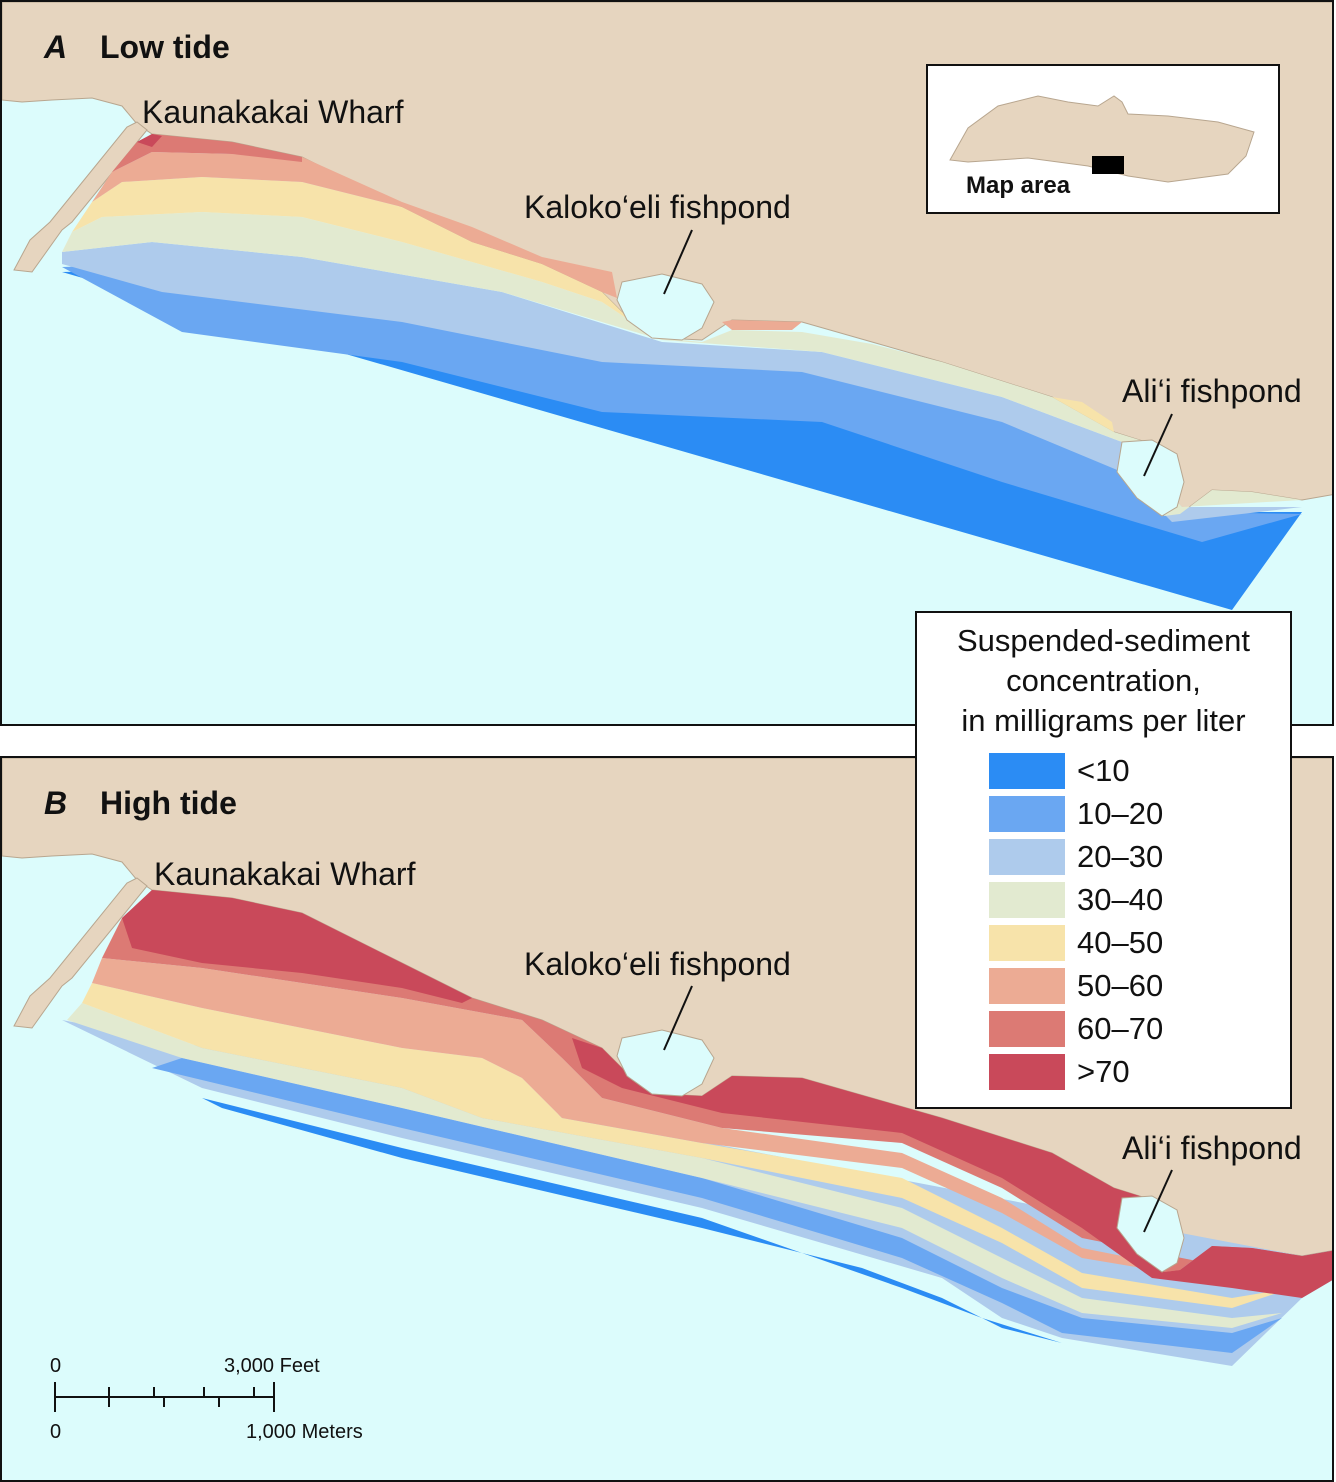 This screenshot has width=1336, height=1482. What do you see at coordinates (80, 953) in the screenshot?
I see `kaunakakai-wharf-pier` at bounding box center [80, 953].